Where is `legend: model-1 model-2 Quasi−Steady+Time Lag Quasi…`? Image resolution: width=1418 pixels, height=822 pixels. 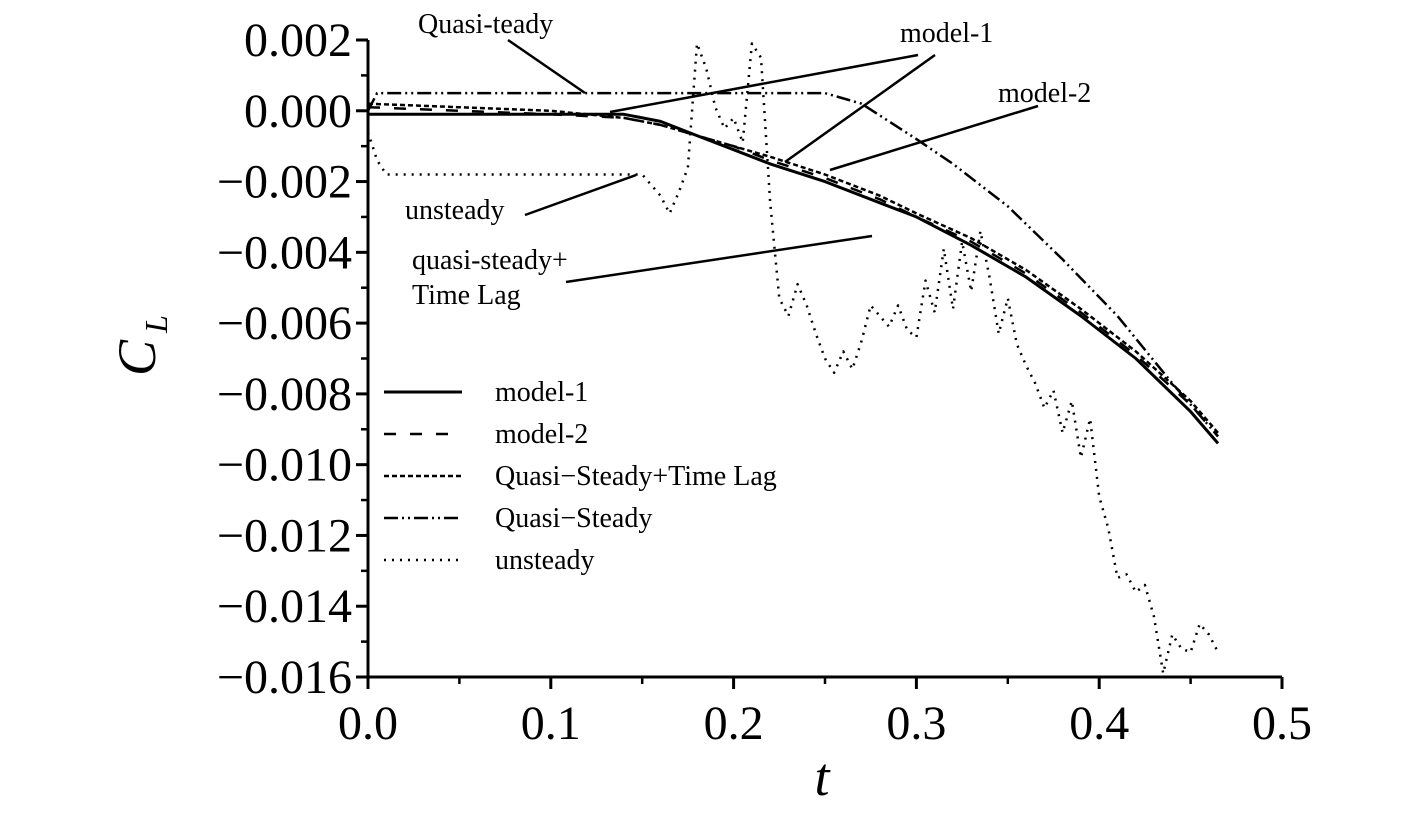
legend: model-1 model-2 Quasi−Steady+Time Lag Quasi… is located at coordinates (580, 476).